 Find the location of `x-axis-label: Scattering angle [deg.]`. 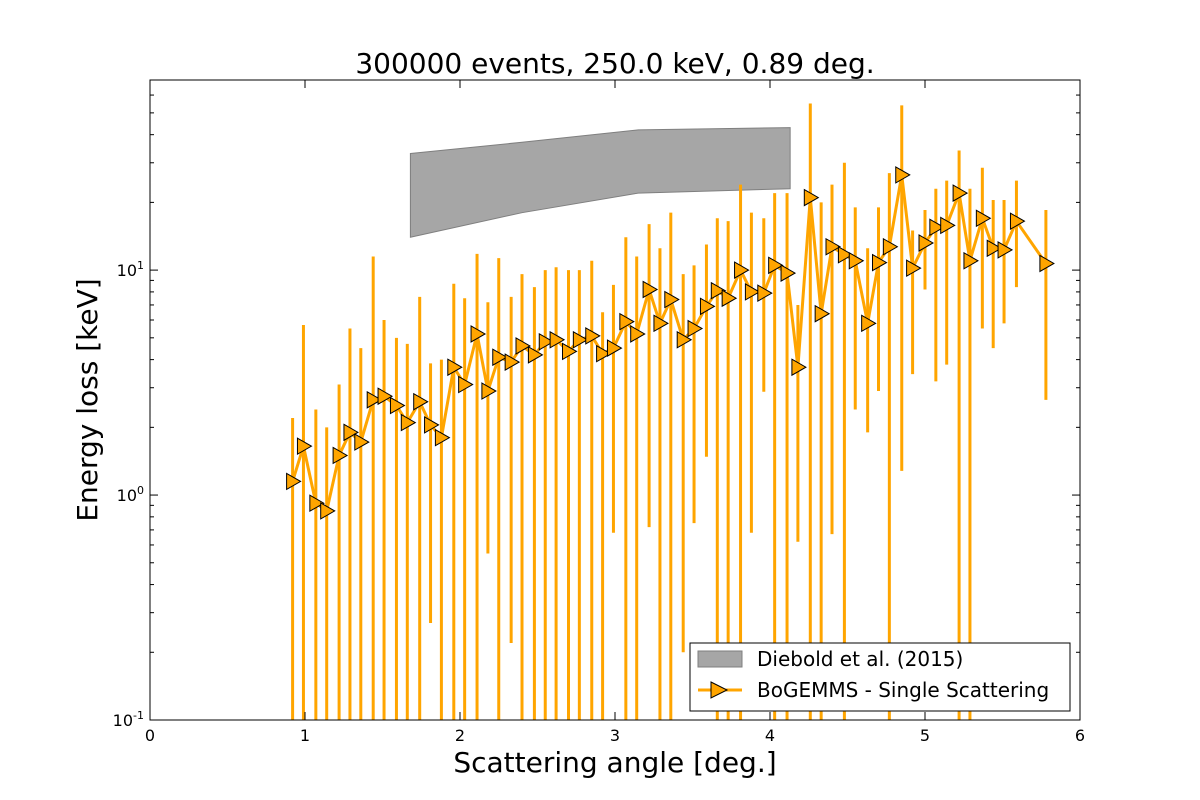

x-axis-label: Scattering angle [deg.] is located at coordinates (614, 762).